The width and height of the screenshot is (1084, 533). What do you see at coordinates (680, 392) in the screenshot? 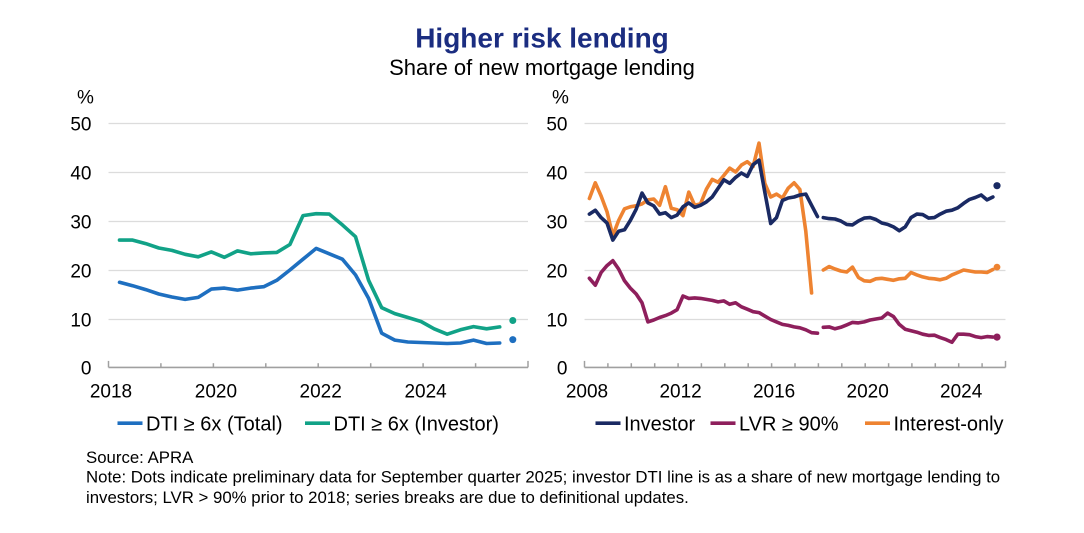
I see `svg-text: 2012` at bounding box center [680, 392].